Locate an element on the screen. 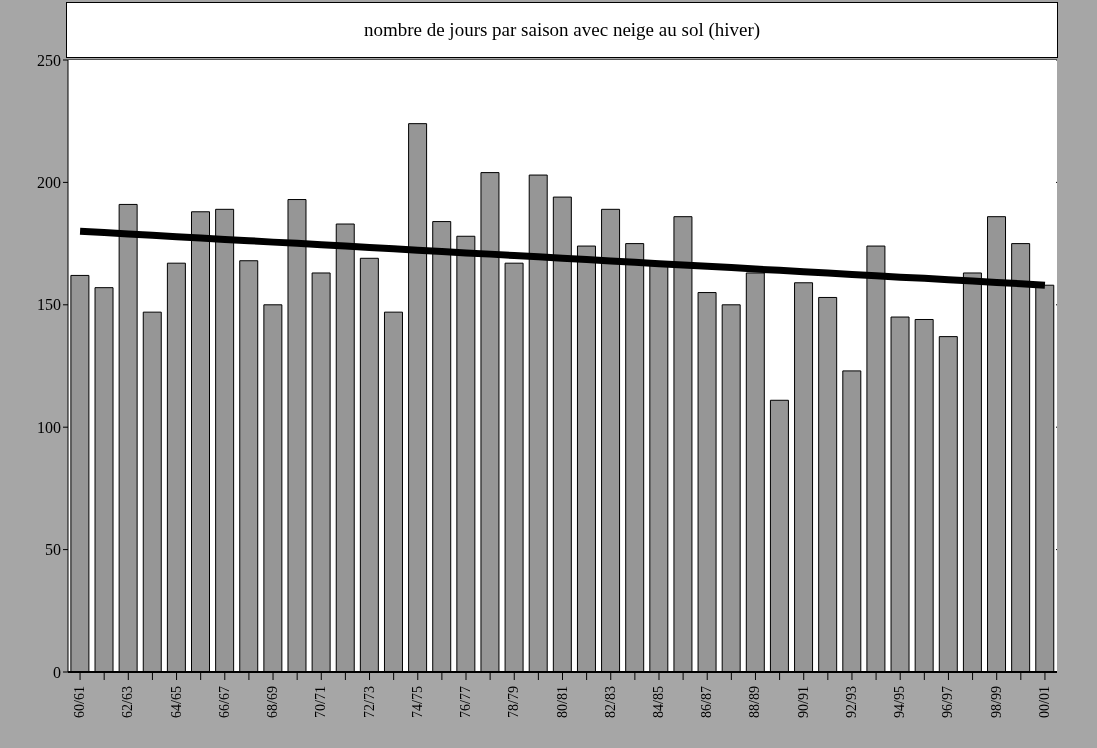 The height and width of the screenshot is (748, 1097). y-tick-label: 250 is located at coordinates (49, 60).